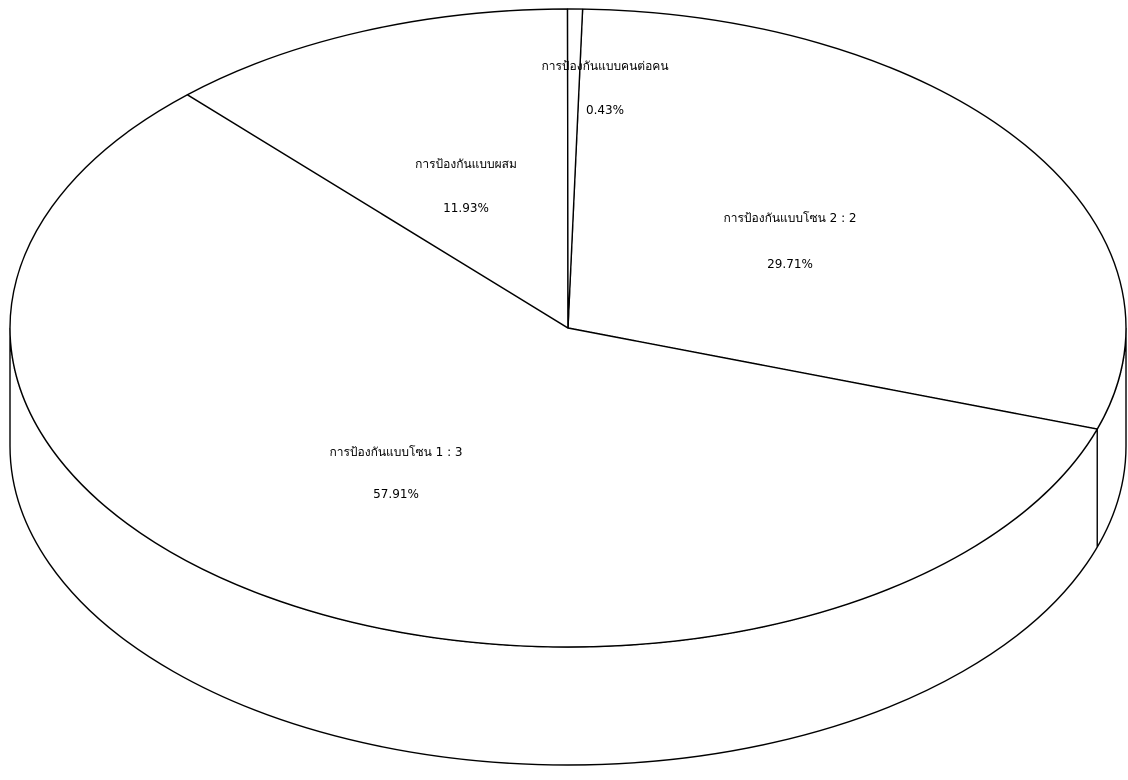  I want to click on slice-value-mixed: 11.93%, so click(466, 208).